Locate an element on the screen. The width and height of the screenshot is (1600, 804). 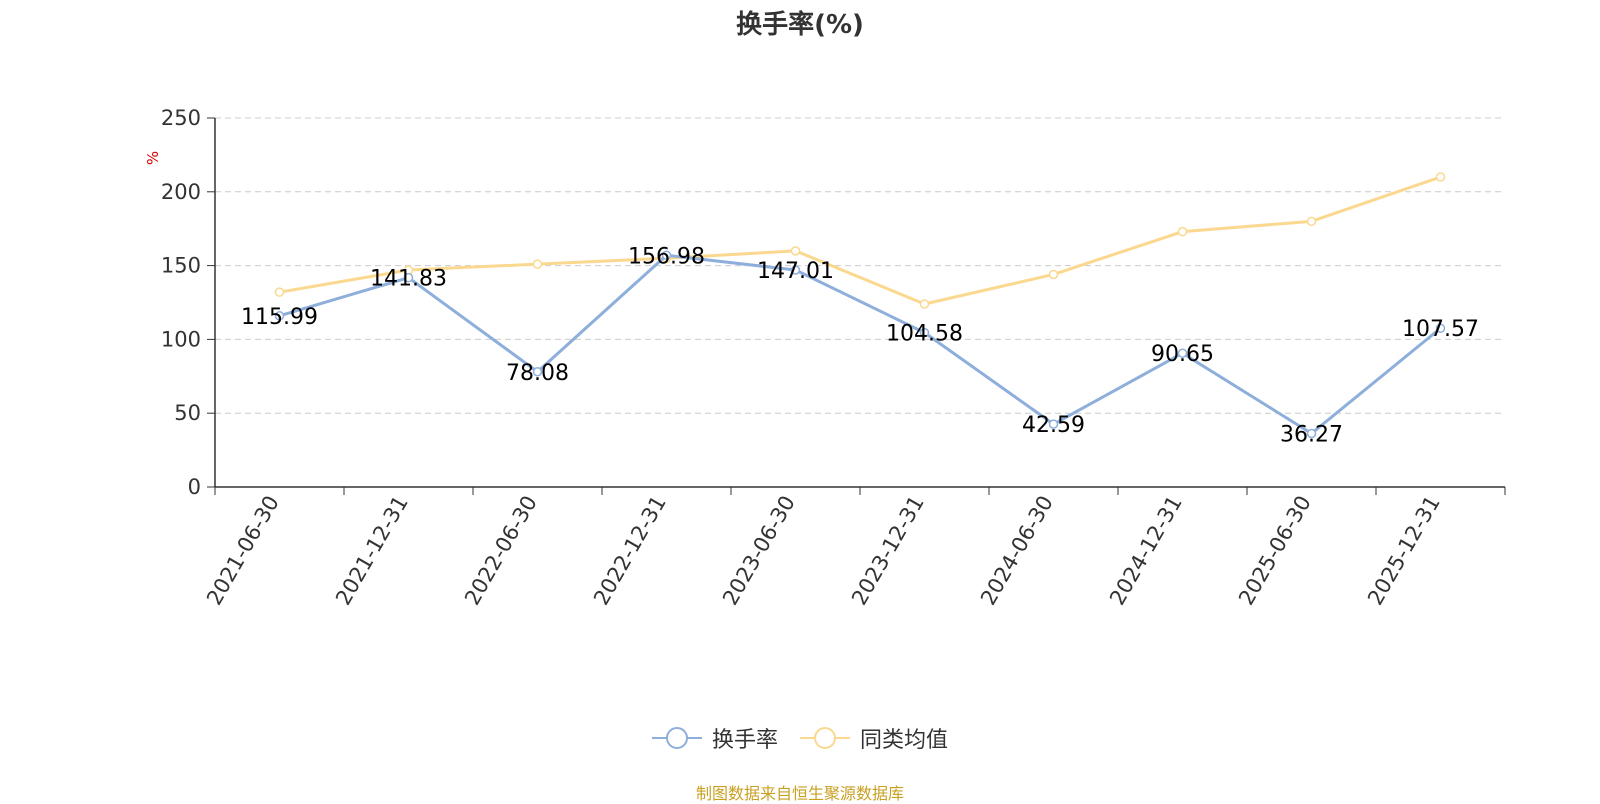
legend-label-turnover: 换手率 is located at coordinates (744, 740).